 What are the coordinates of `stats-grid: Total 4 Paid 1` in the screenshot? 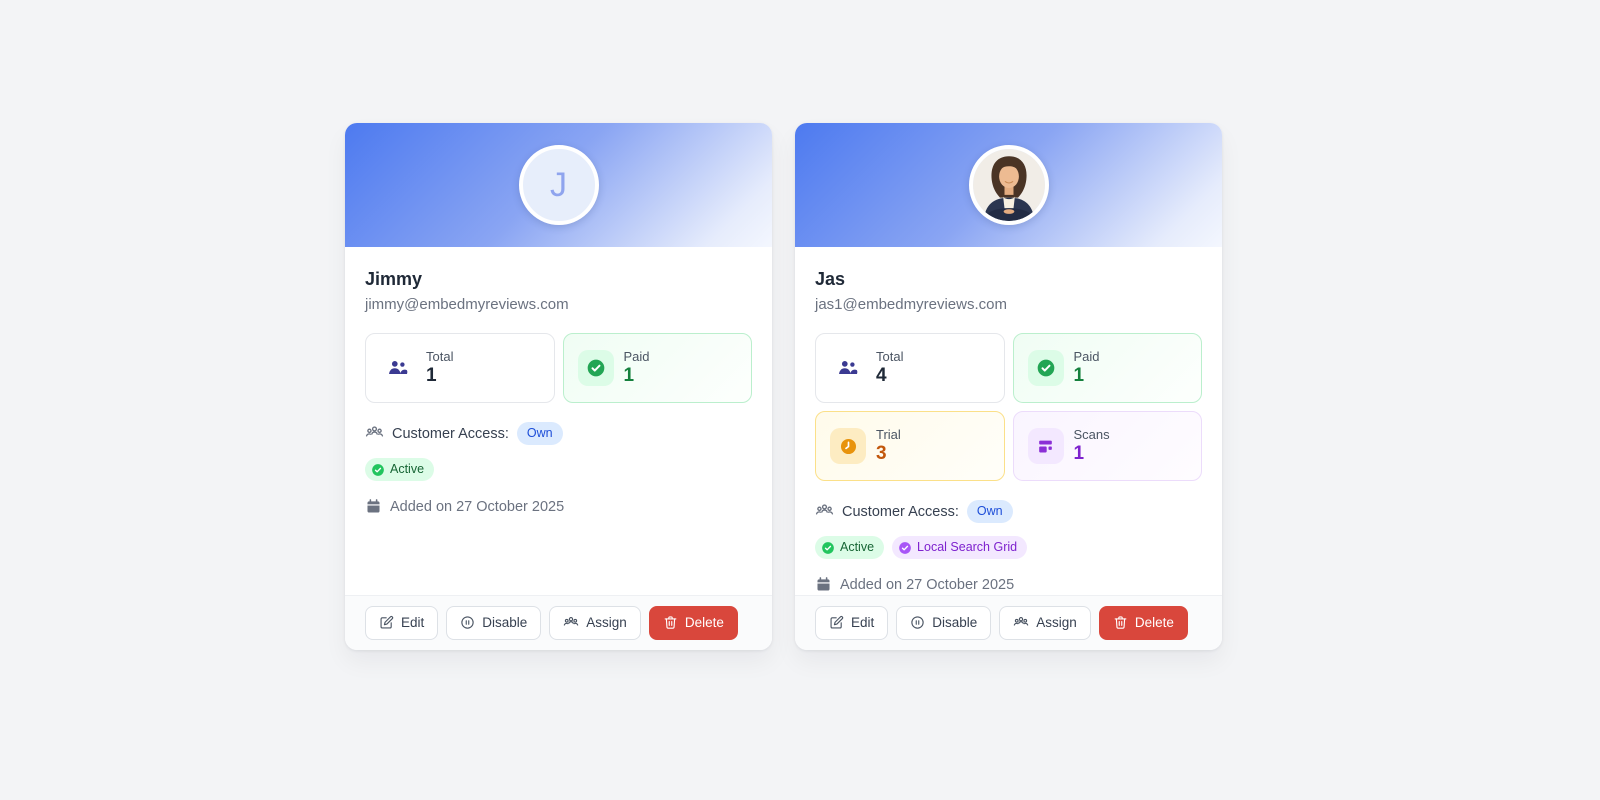 It's located at (1008, 407).